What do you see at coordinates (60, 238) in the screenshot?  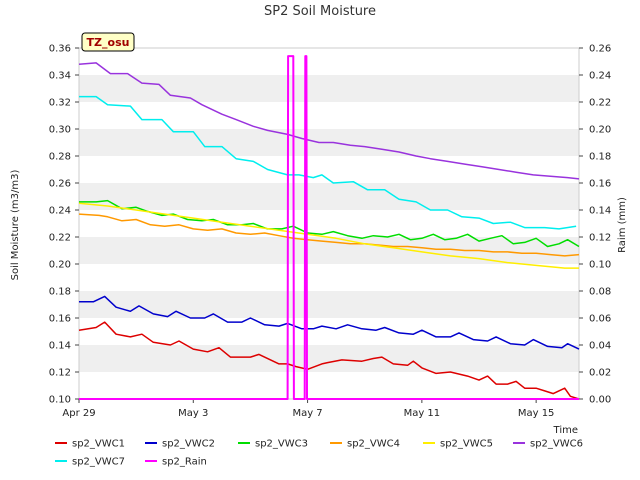 I see `y-tick-label: 0.22` at bounding box center [60, 238].